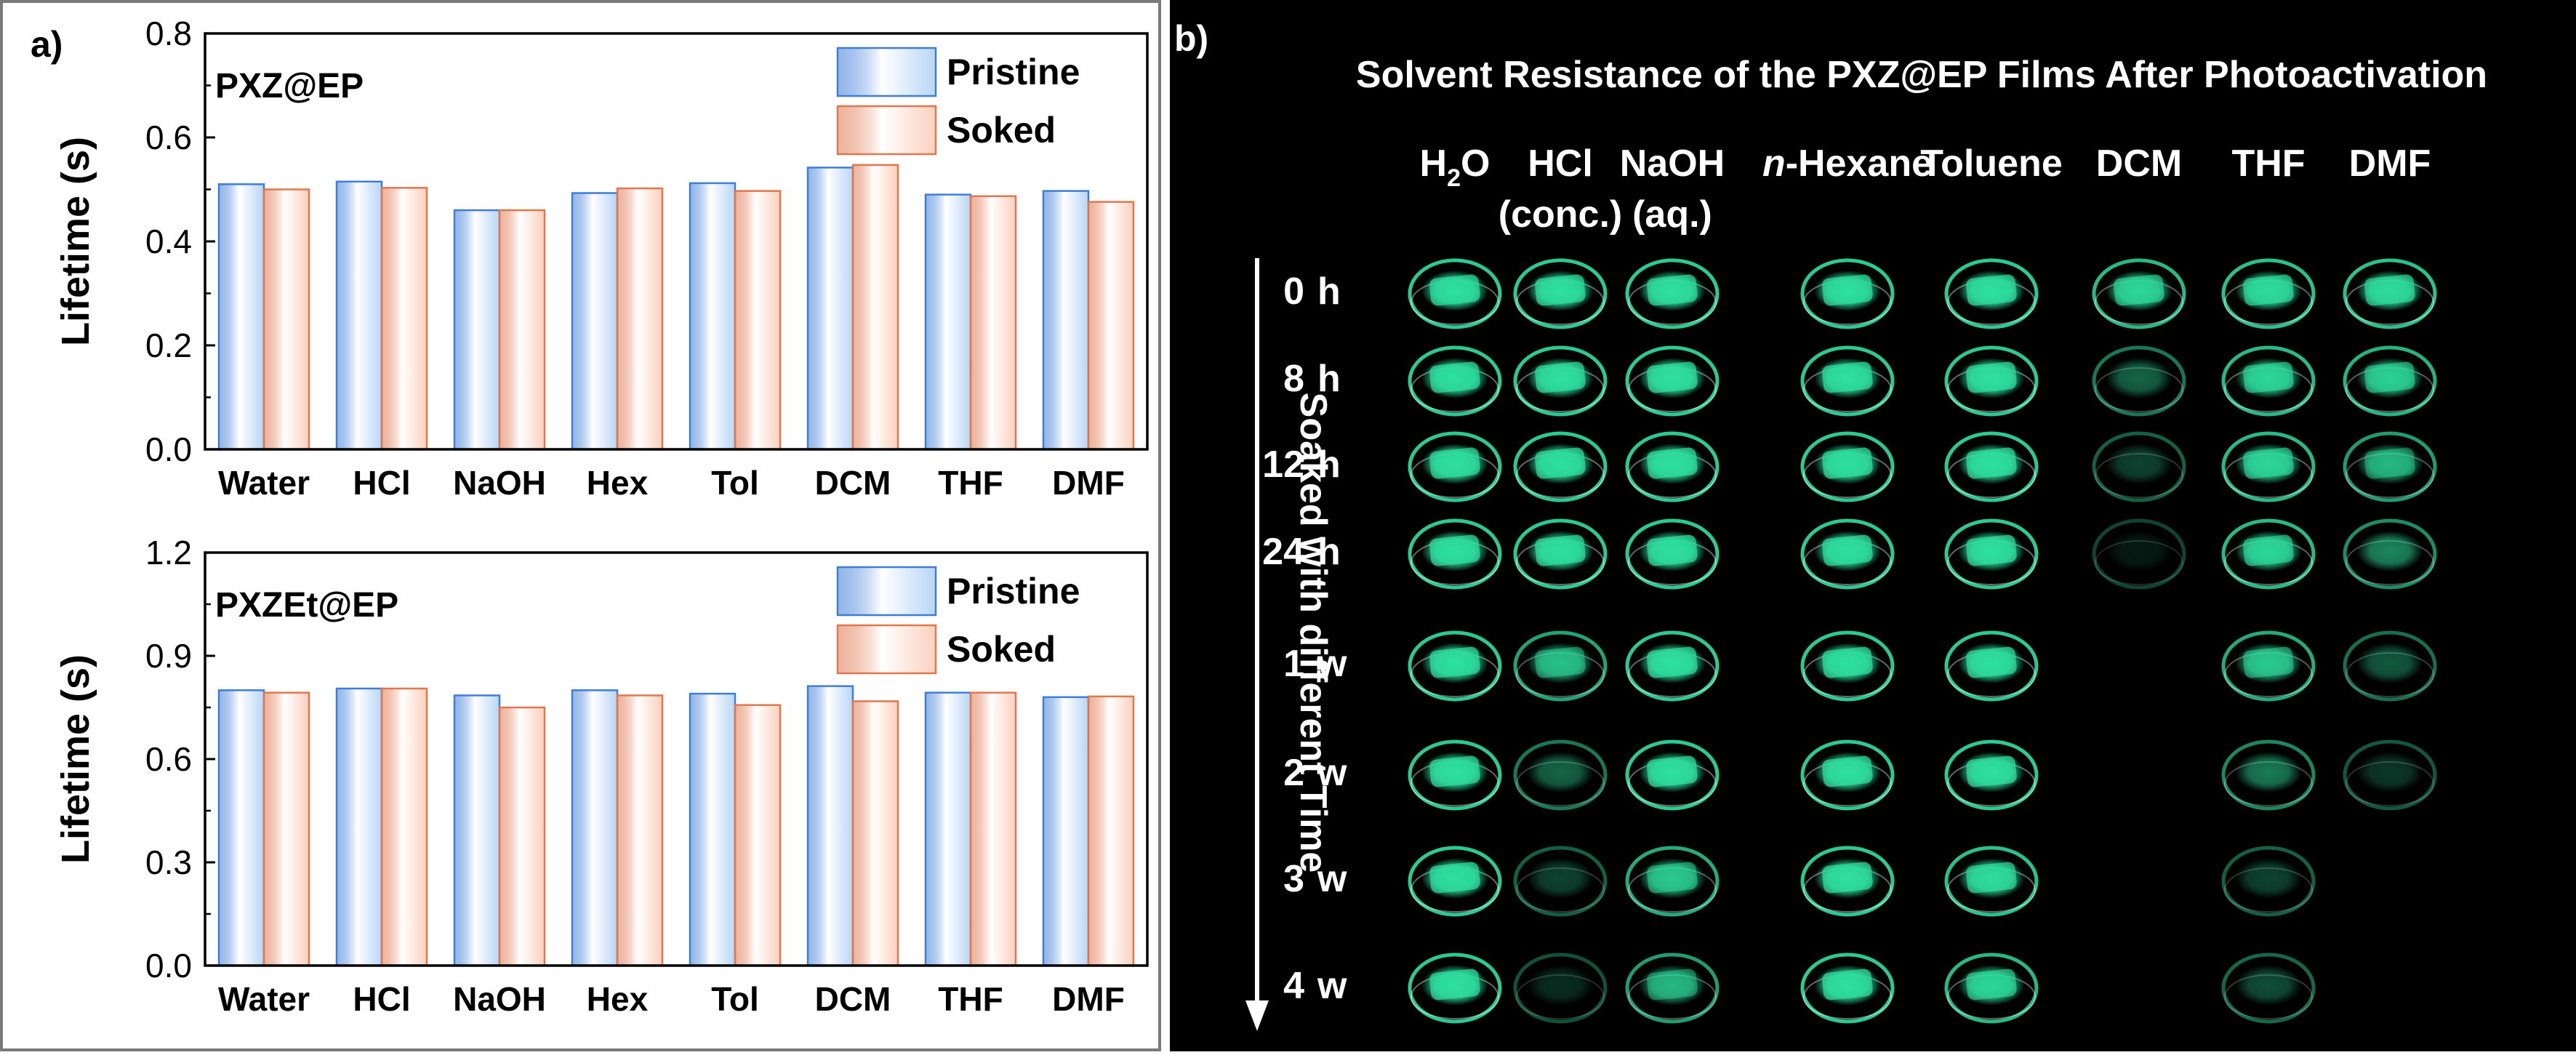 Image resolution: width=2576 pixels, height=1055 pixels. What do you see at coordinates (853, 999) in the screenshot?
I see `x-tick-label: DCM` at bounding box center [853, 999].